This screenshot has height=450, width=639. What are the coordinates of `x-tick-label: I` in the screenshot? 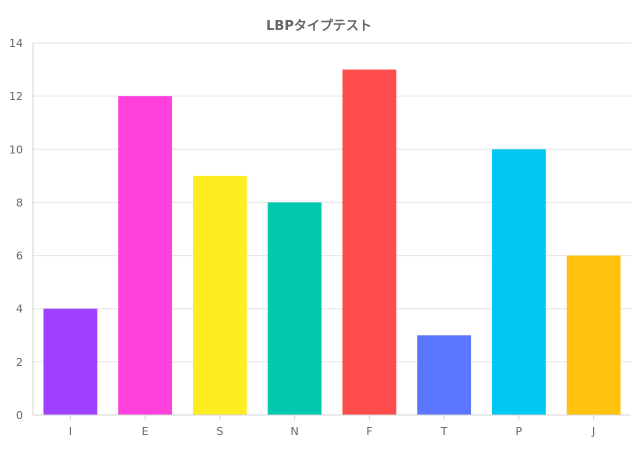 It's located at (70, 431).